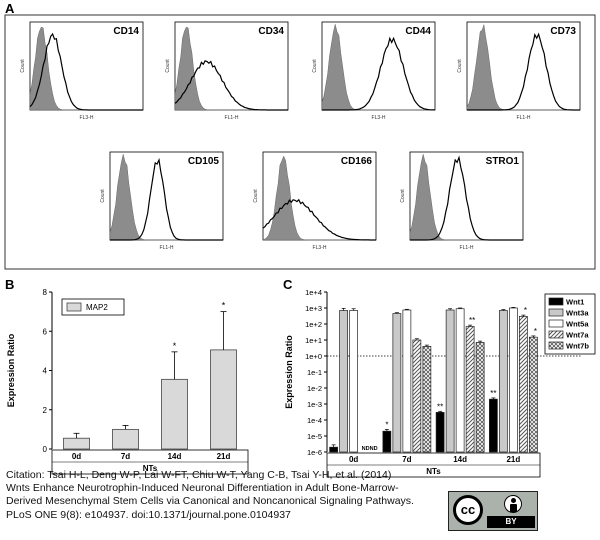 The image size is (600, 540). I want to click on y-tick-label: 8, so click(45, 292).